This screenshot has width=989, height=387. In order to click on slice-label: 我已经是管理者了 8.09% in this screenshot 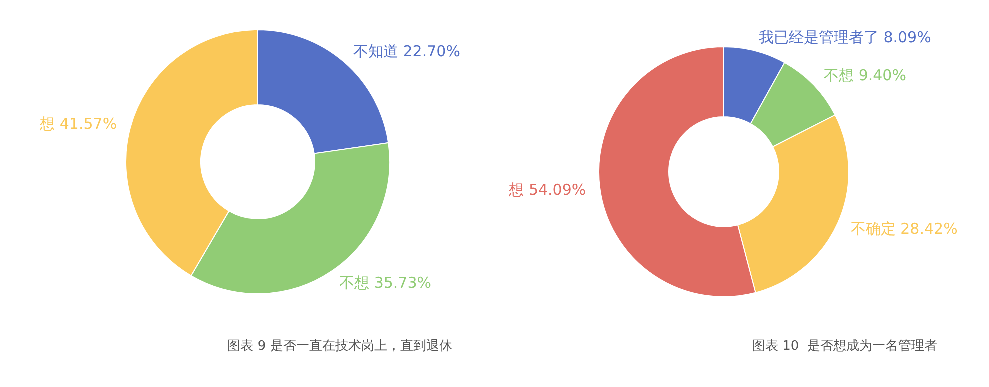, I will do `click(845, 37)`.